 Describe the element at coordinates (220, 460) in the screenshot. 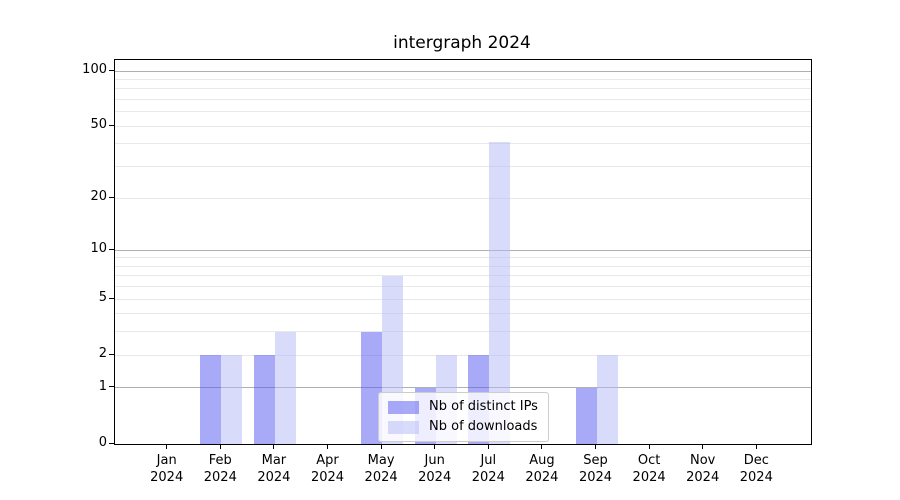

I see `x-tick-month: Feb` at that location.